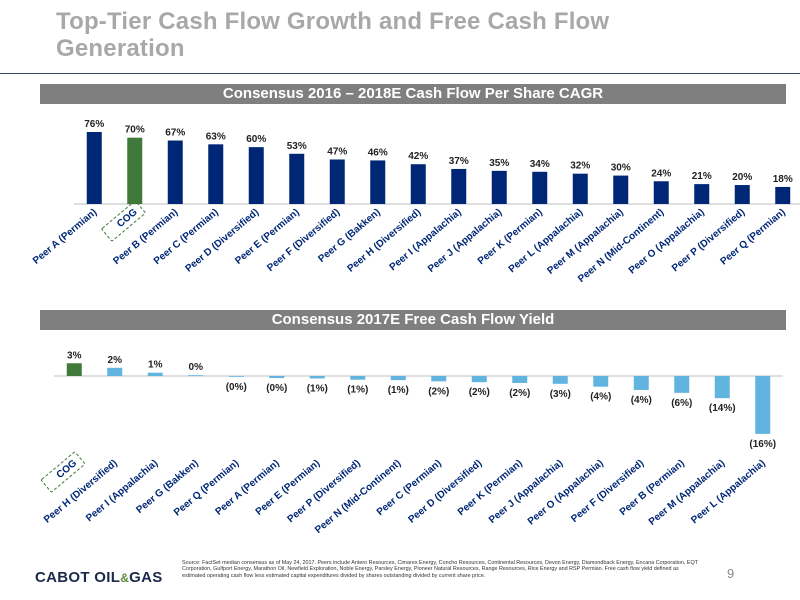 The width and height of the screenshot is (800, 600). Describe the element at coordinates (681, 403) in the screenshot. I see `data-label-peer-b-permian: (6%)` at that location.